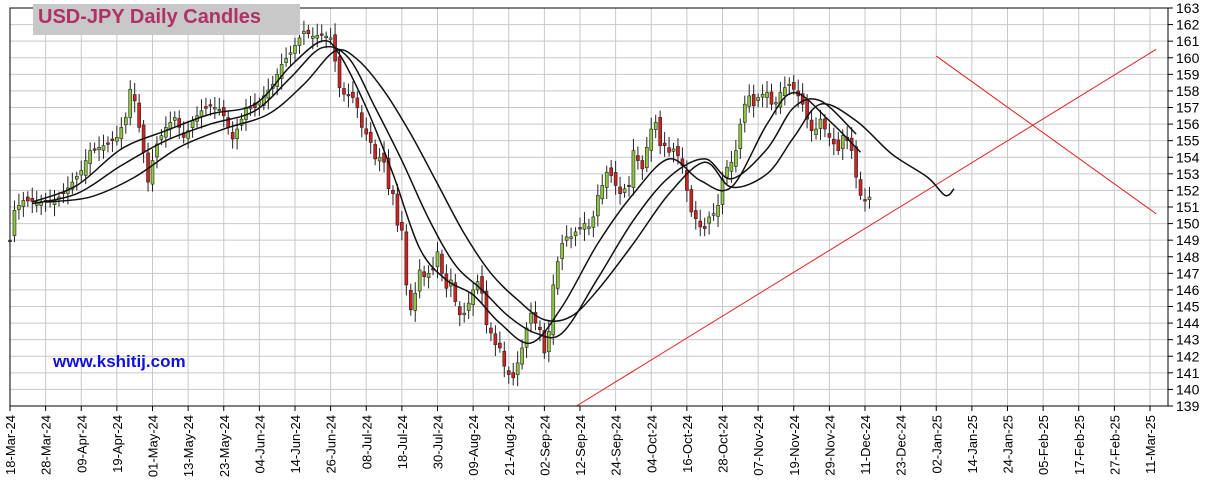 The height and width of the screenshot is (500, 1217). Describe the element at coordinates (1188, 406) in the screenshot. I see `y-tick-label: 139` at that location.